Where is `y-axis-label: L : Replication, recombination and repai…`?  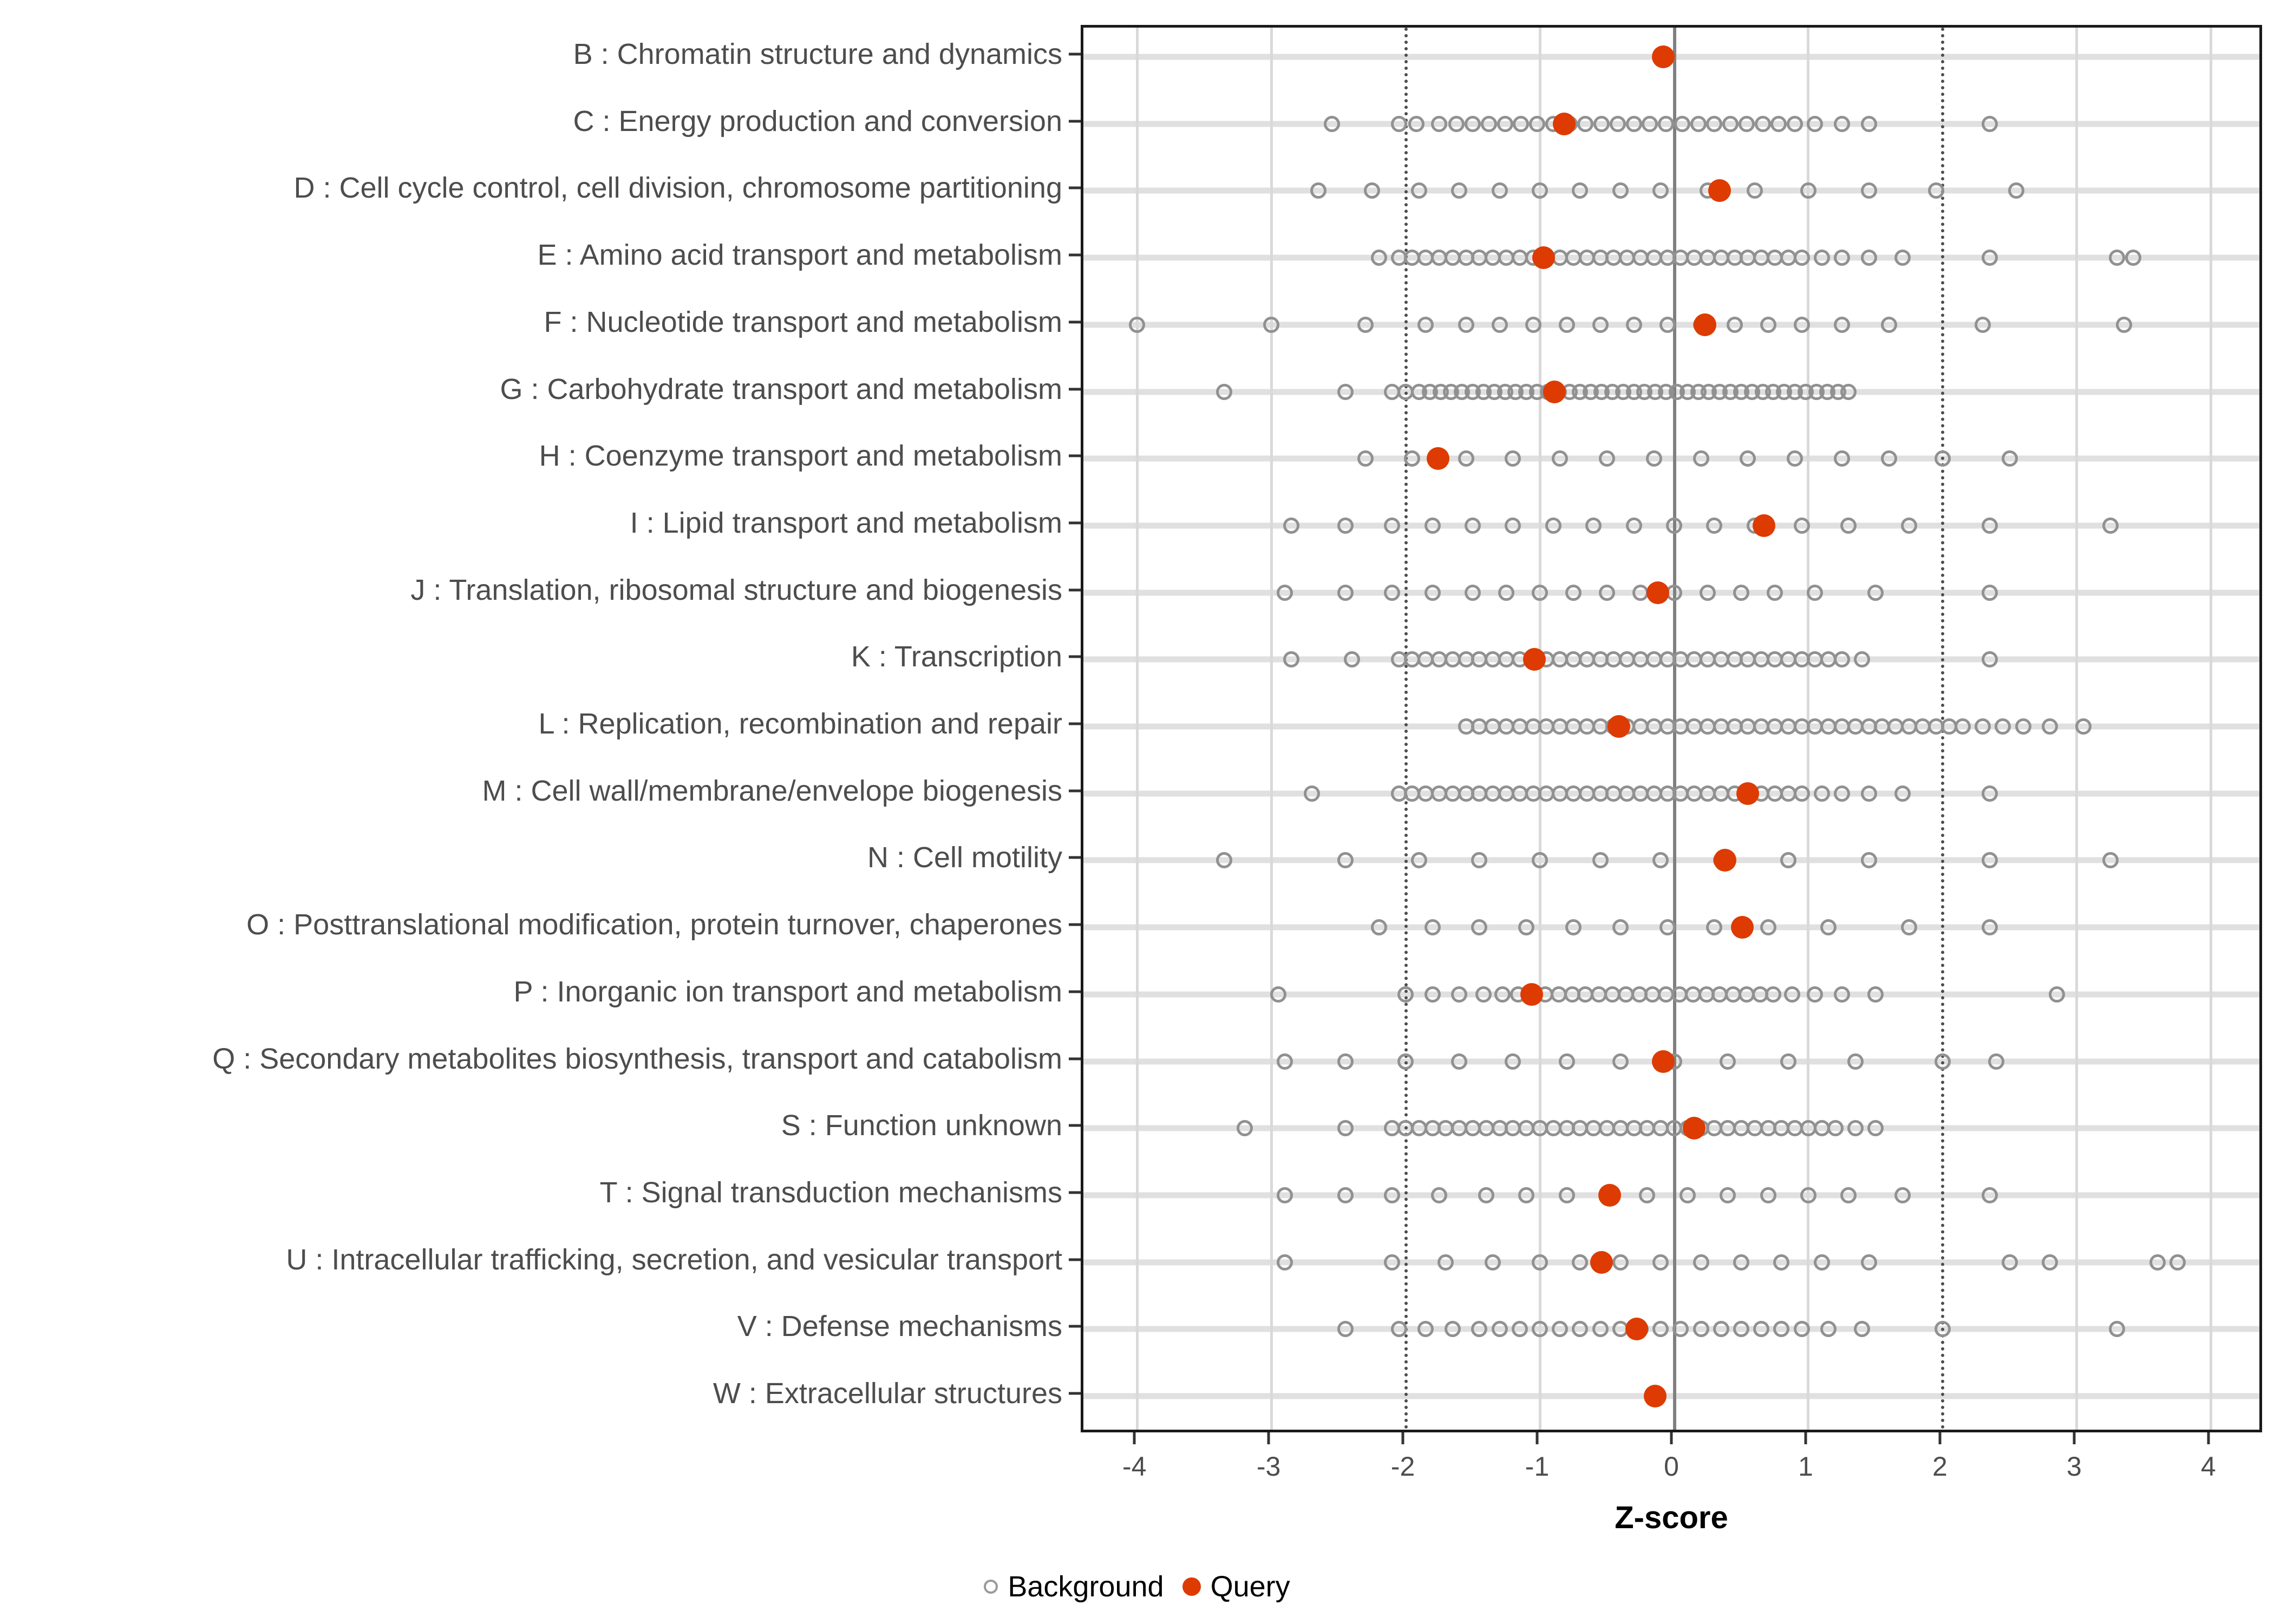
y-axis-label: L : Replication, recombination and repai… is located at coordinates (800, 724).